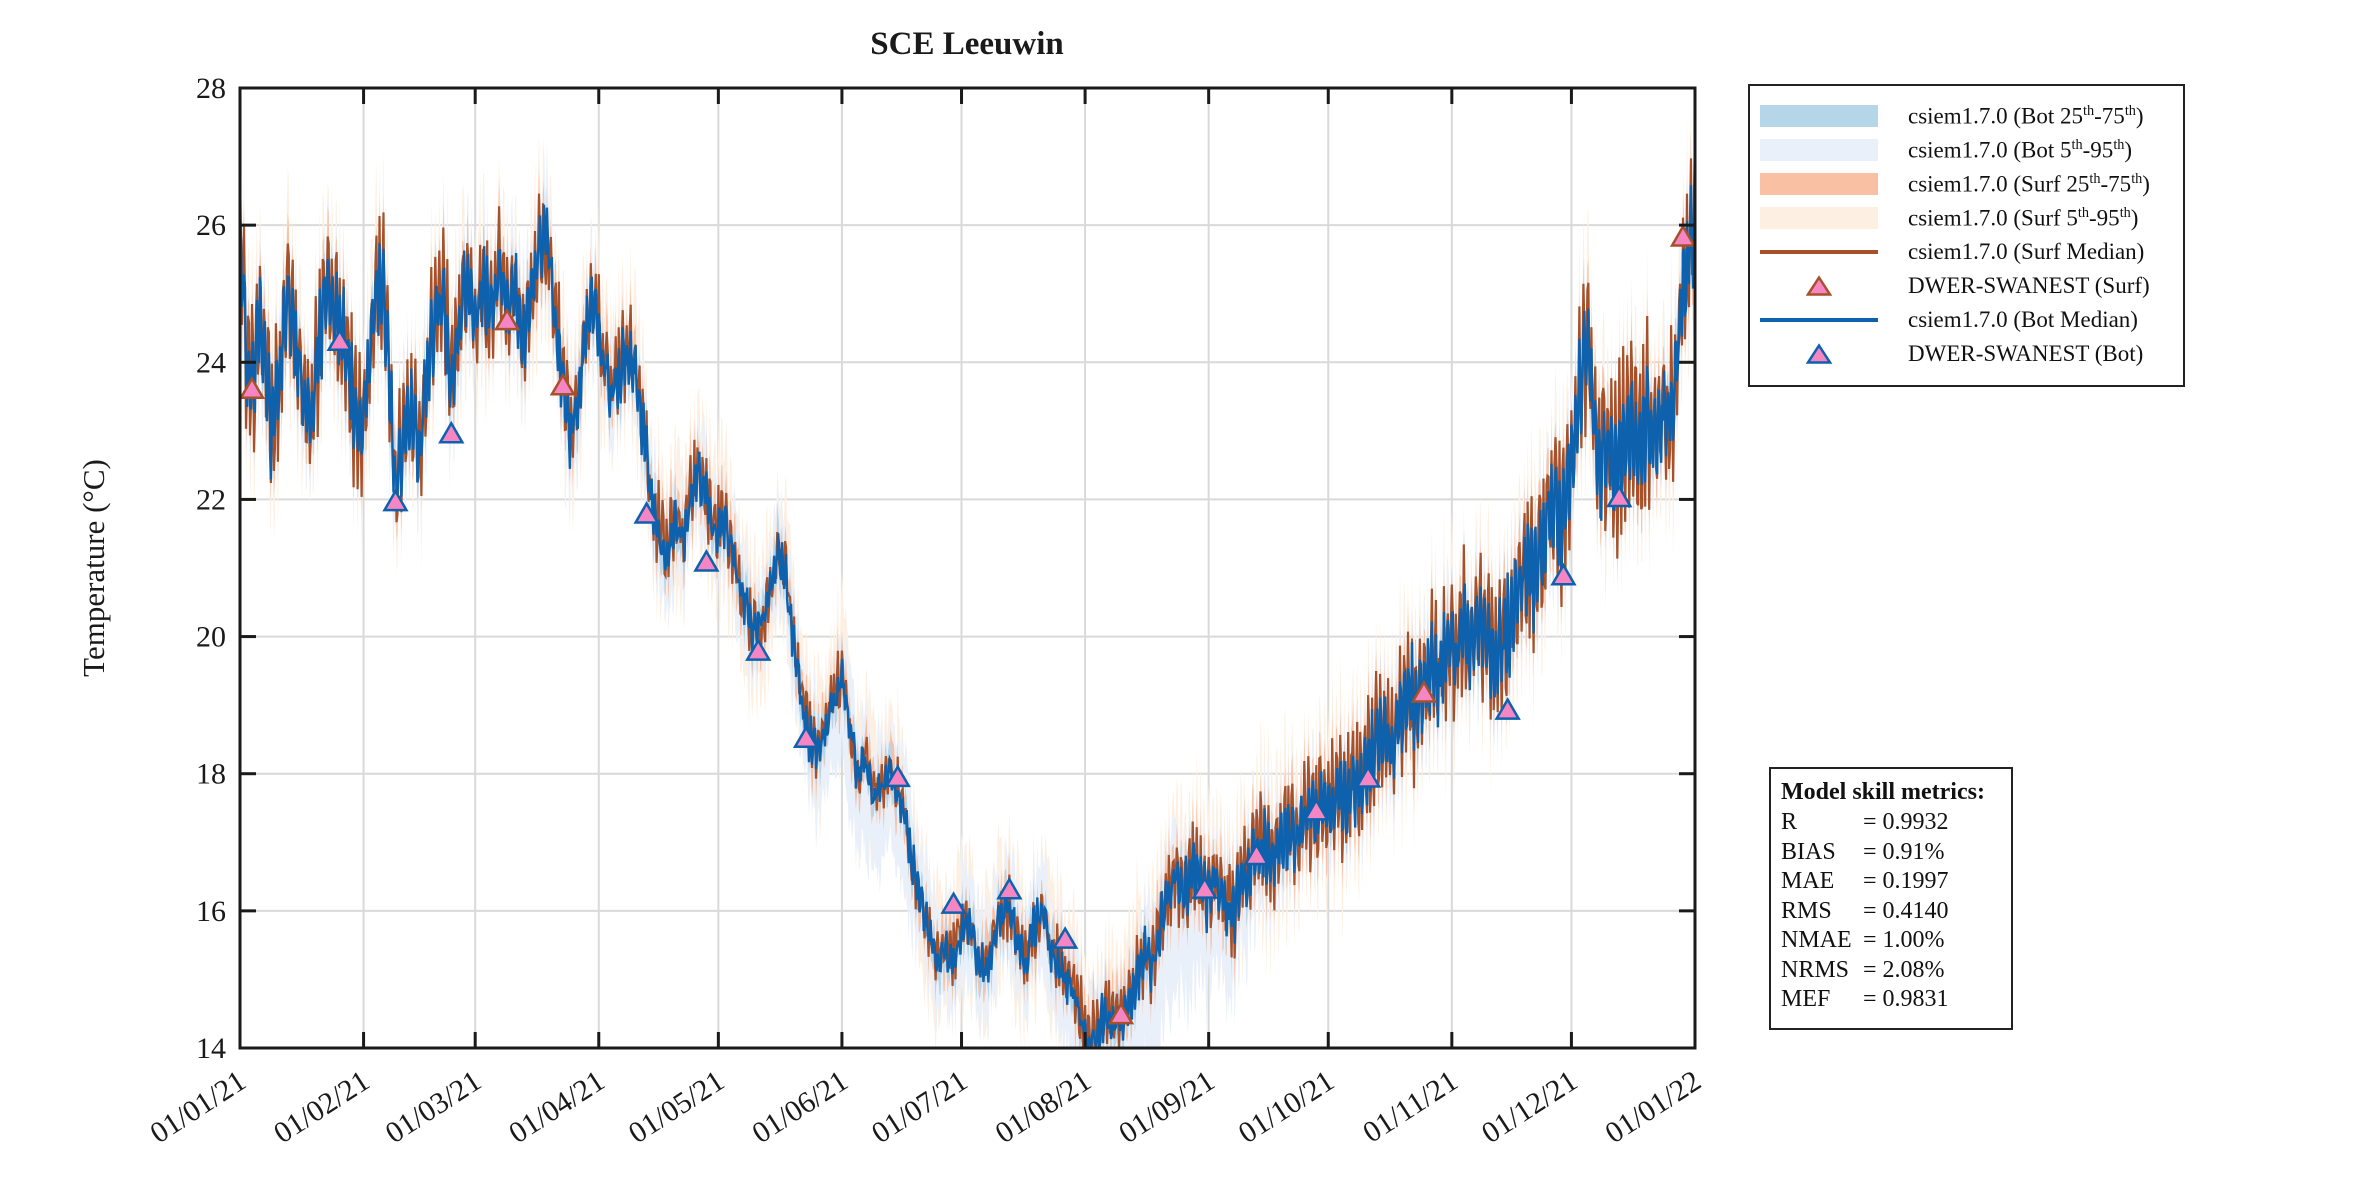 This screenshot has height=1181, width=2362. I want to click on x-tick-label: 01/07/21, so click(919, 1107).